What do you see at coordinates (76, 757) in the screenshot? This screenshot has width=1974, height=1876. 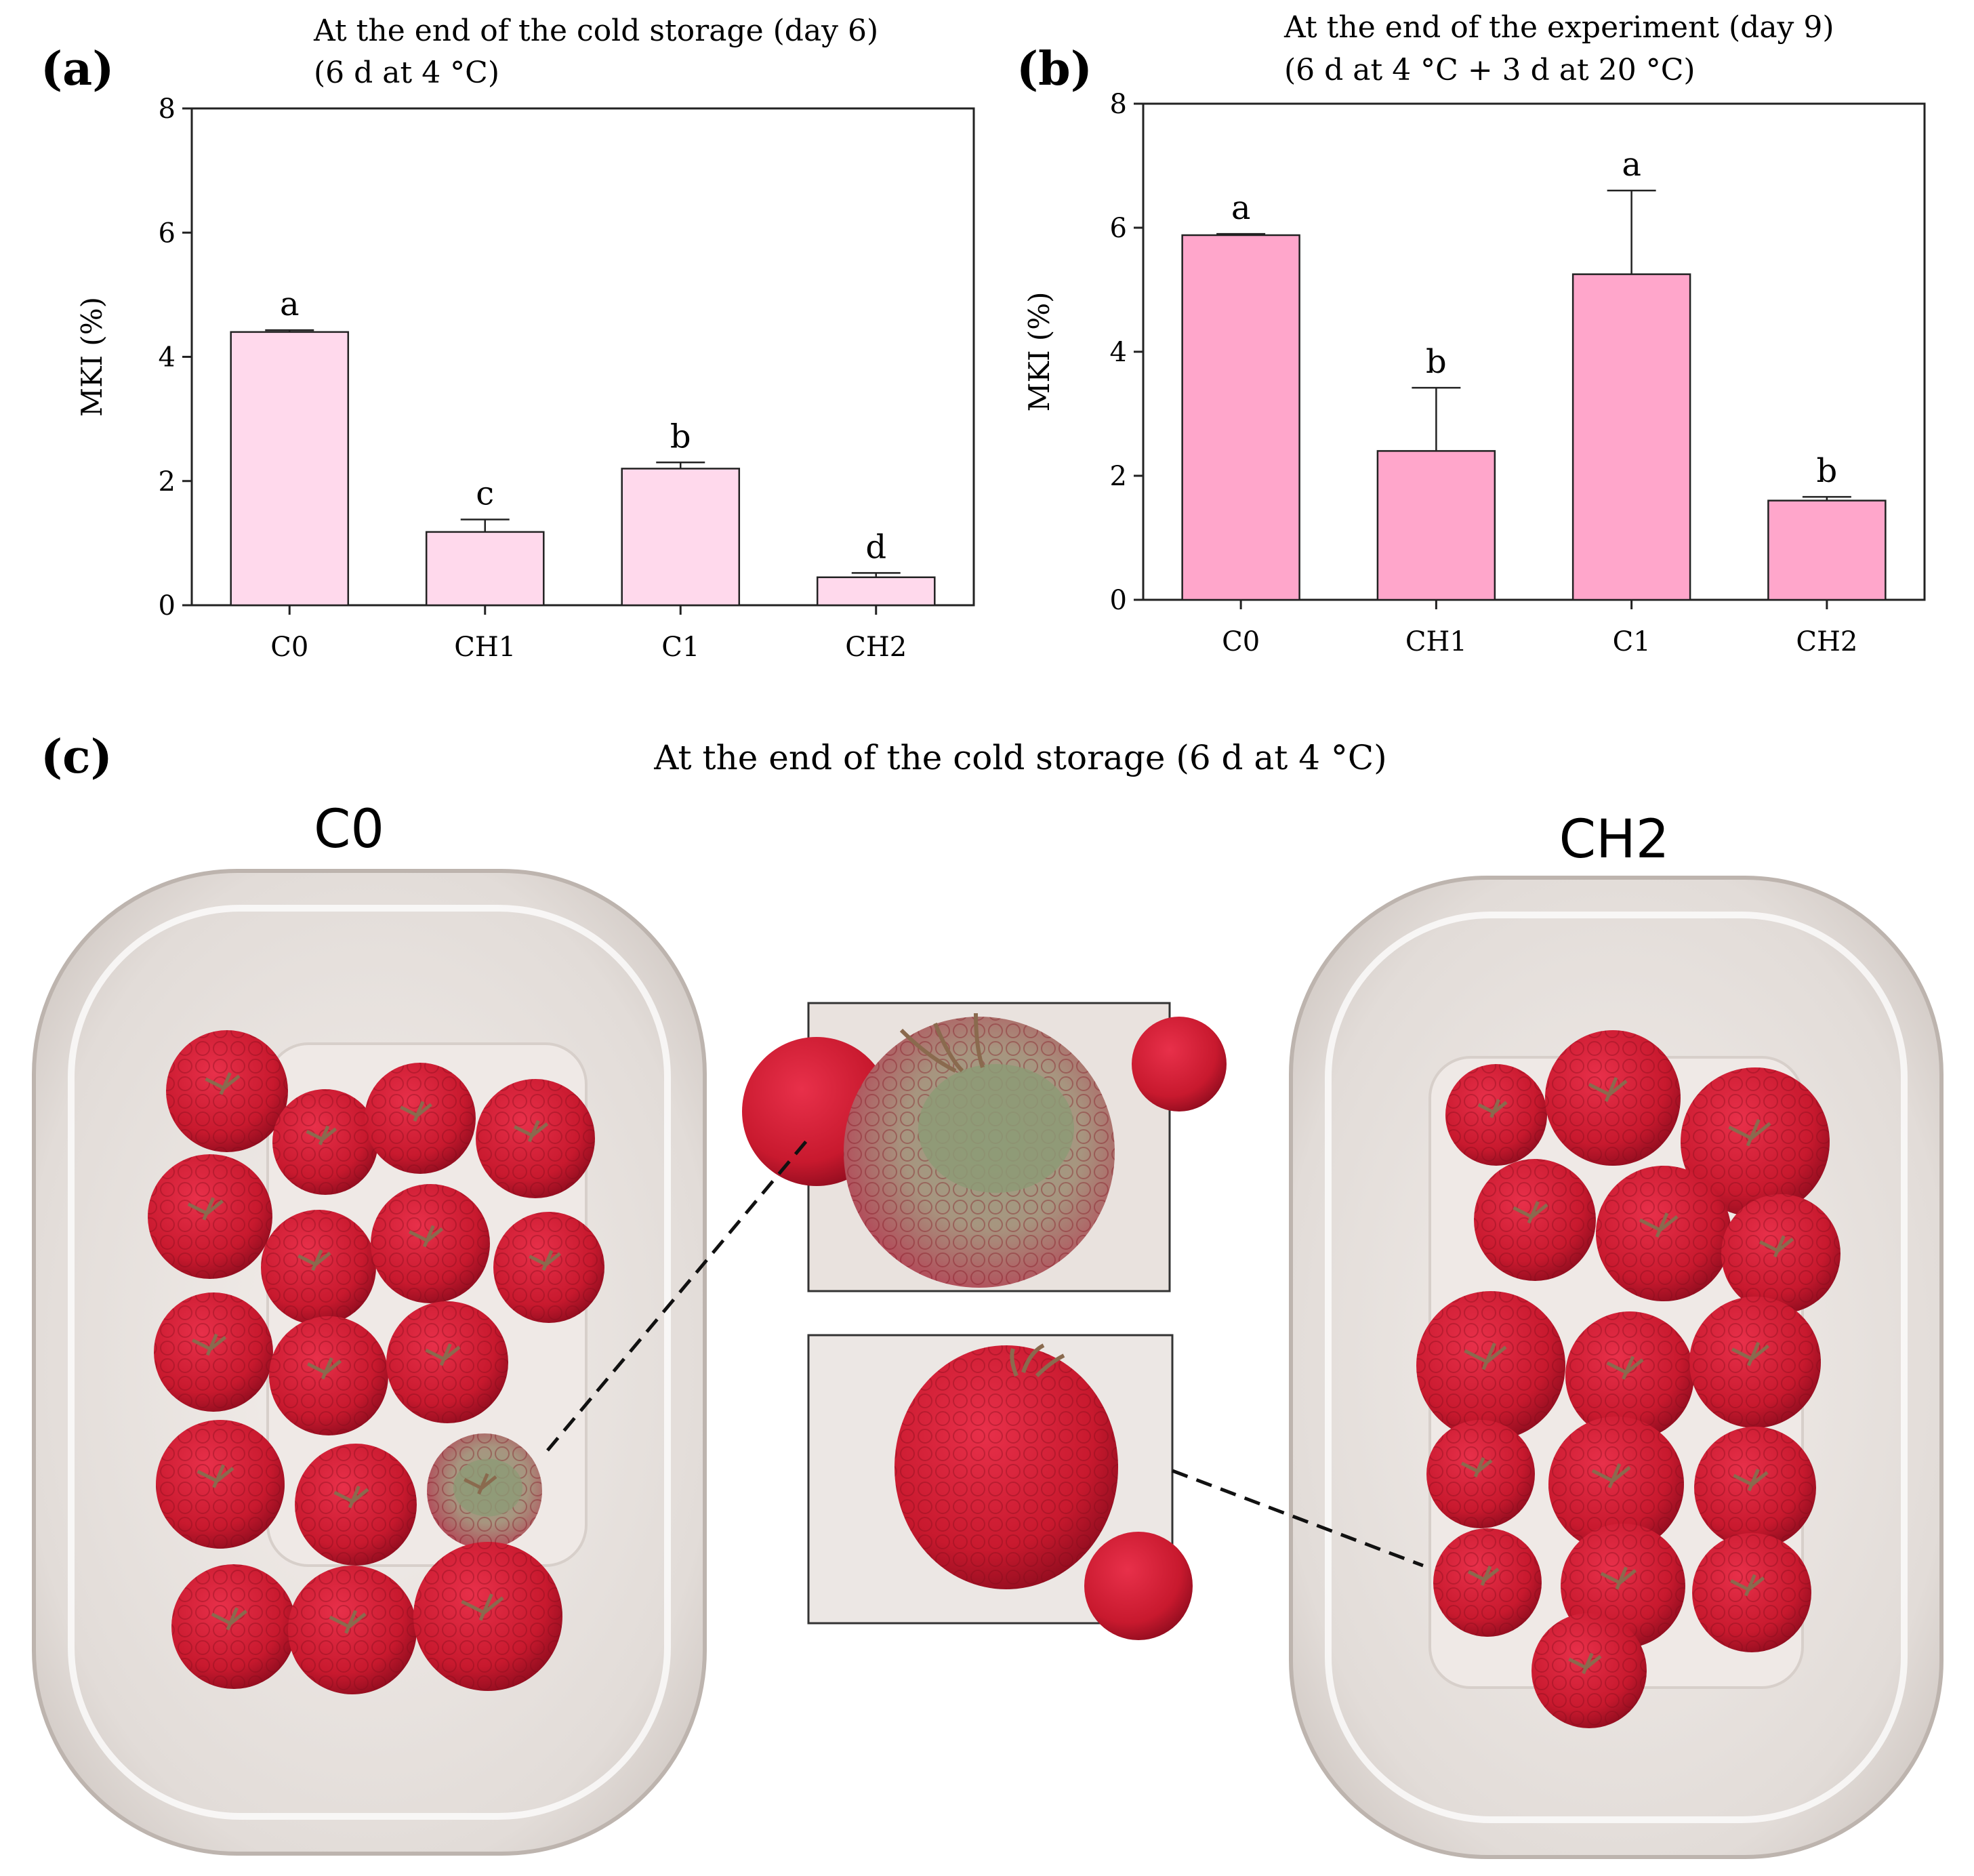 I see `panel-c-label: (c)` at bounding box center [76, 757].